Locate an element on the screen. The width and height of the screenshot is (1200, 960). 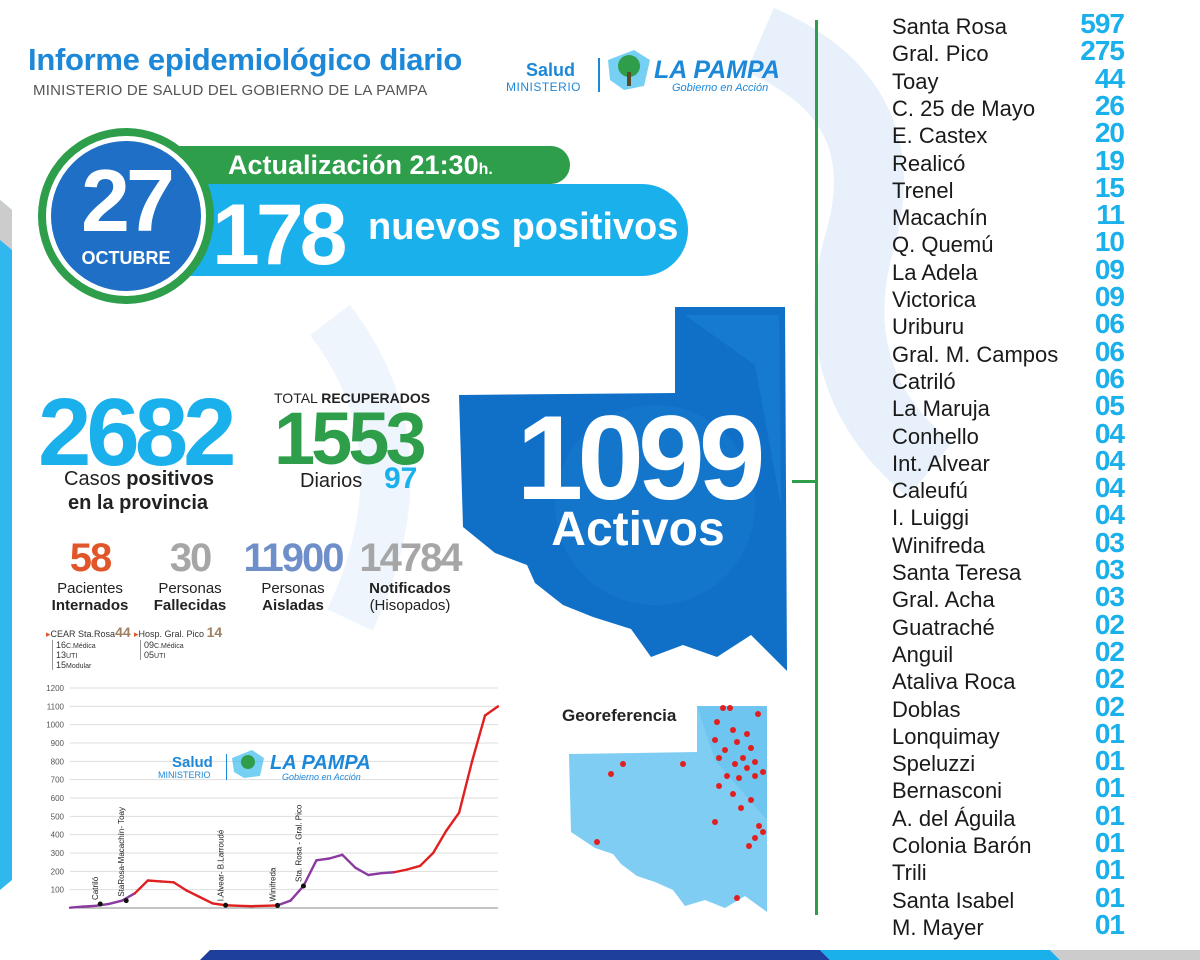
total-cases-label: Casos positivos is located at coordinates (139, 479).